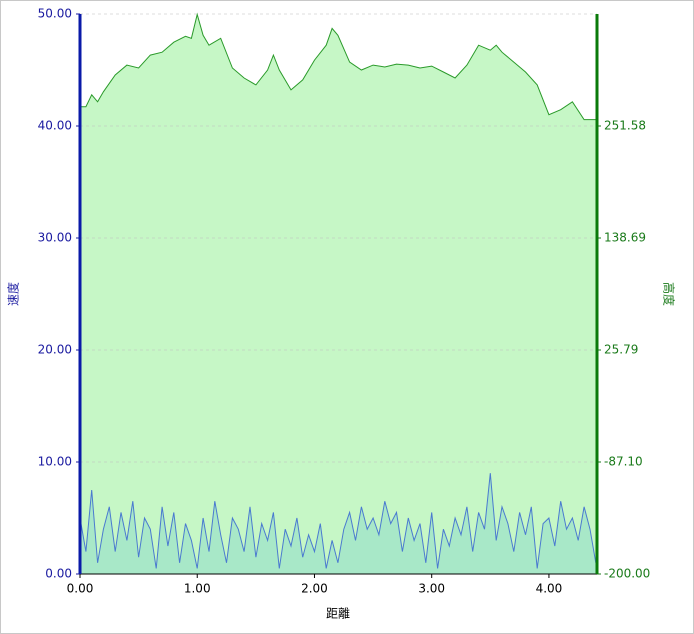  Describe the element at coordinates (623, 461) in the screenshot. I see `y2-tick-label: -87.10` at that location.